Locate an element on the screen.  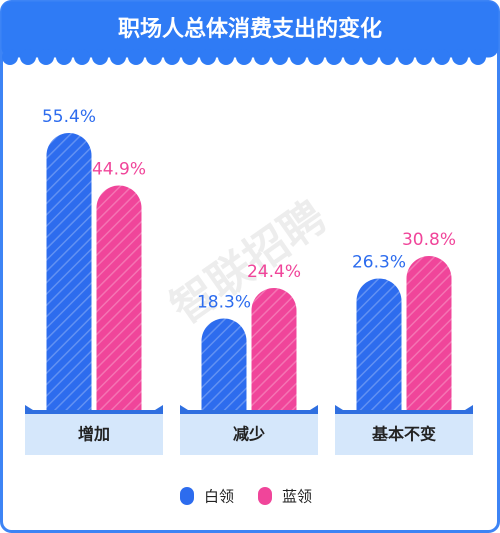
header-band is located at coordinates (250, 33).